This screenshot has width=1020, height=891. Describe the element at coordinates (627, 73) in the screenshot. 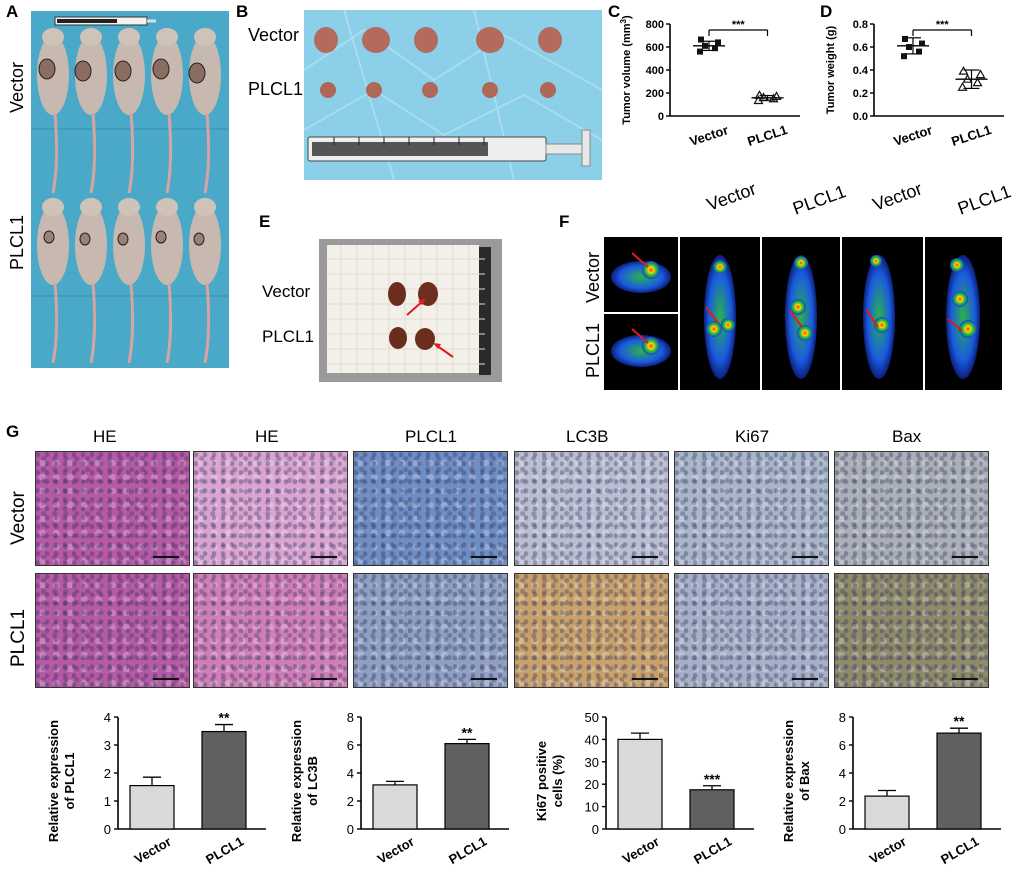

I see `y-axis-label-main: Tumor volume (mm` at that location.